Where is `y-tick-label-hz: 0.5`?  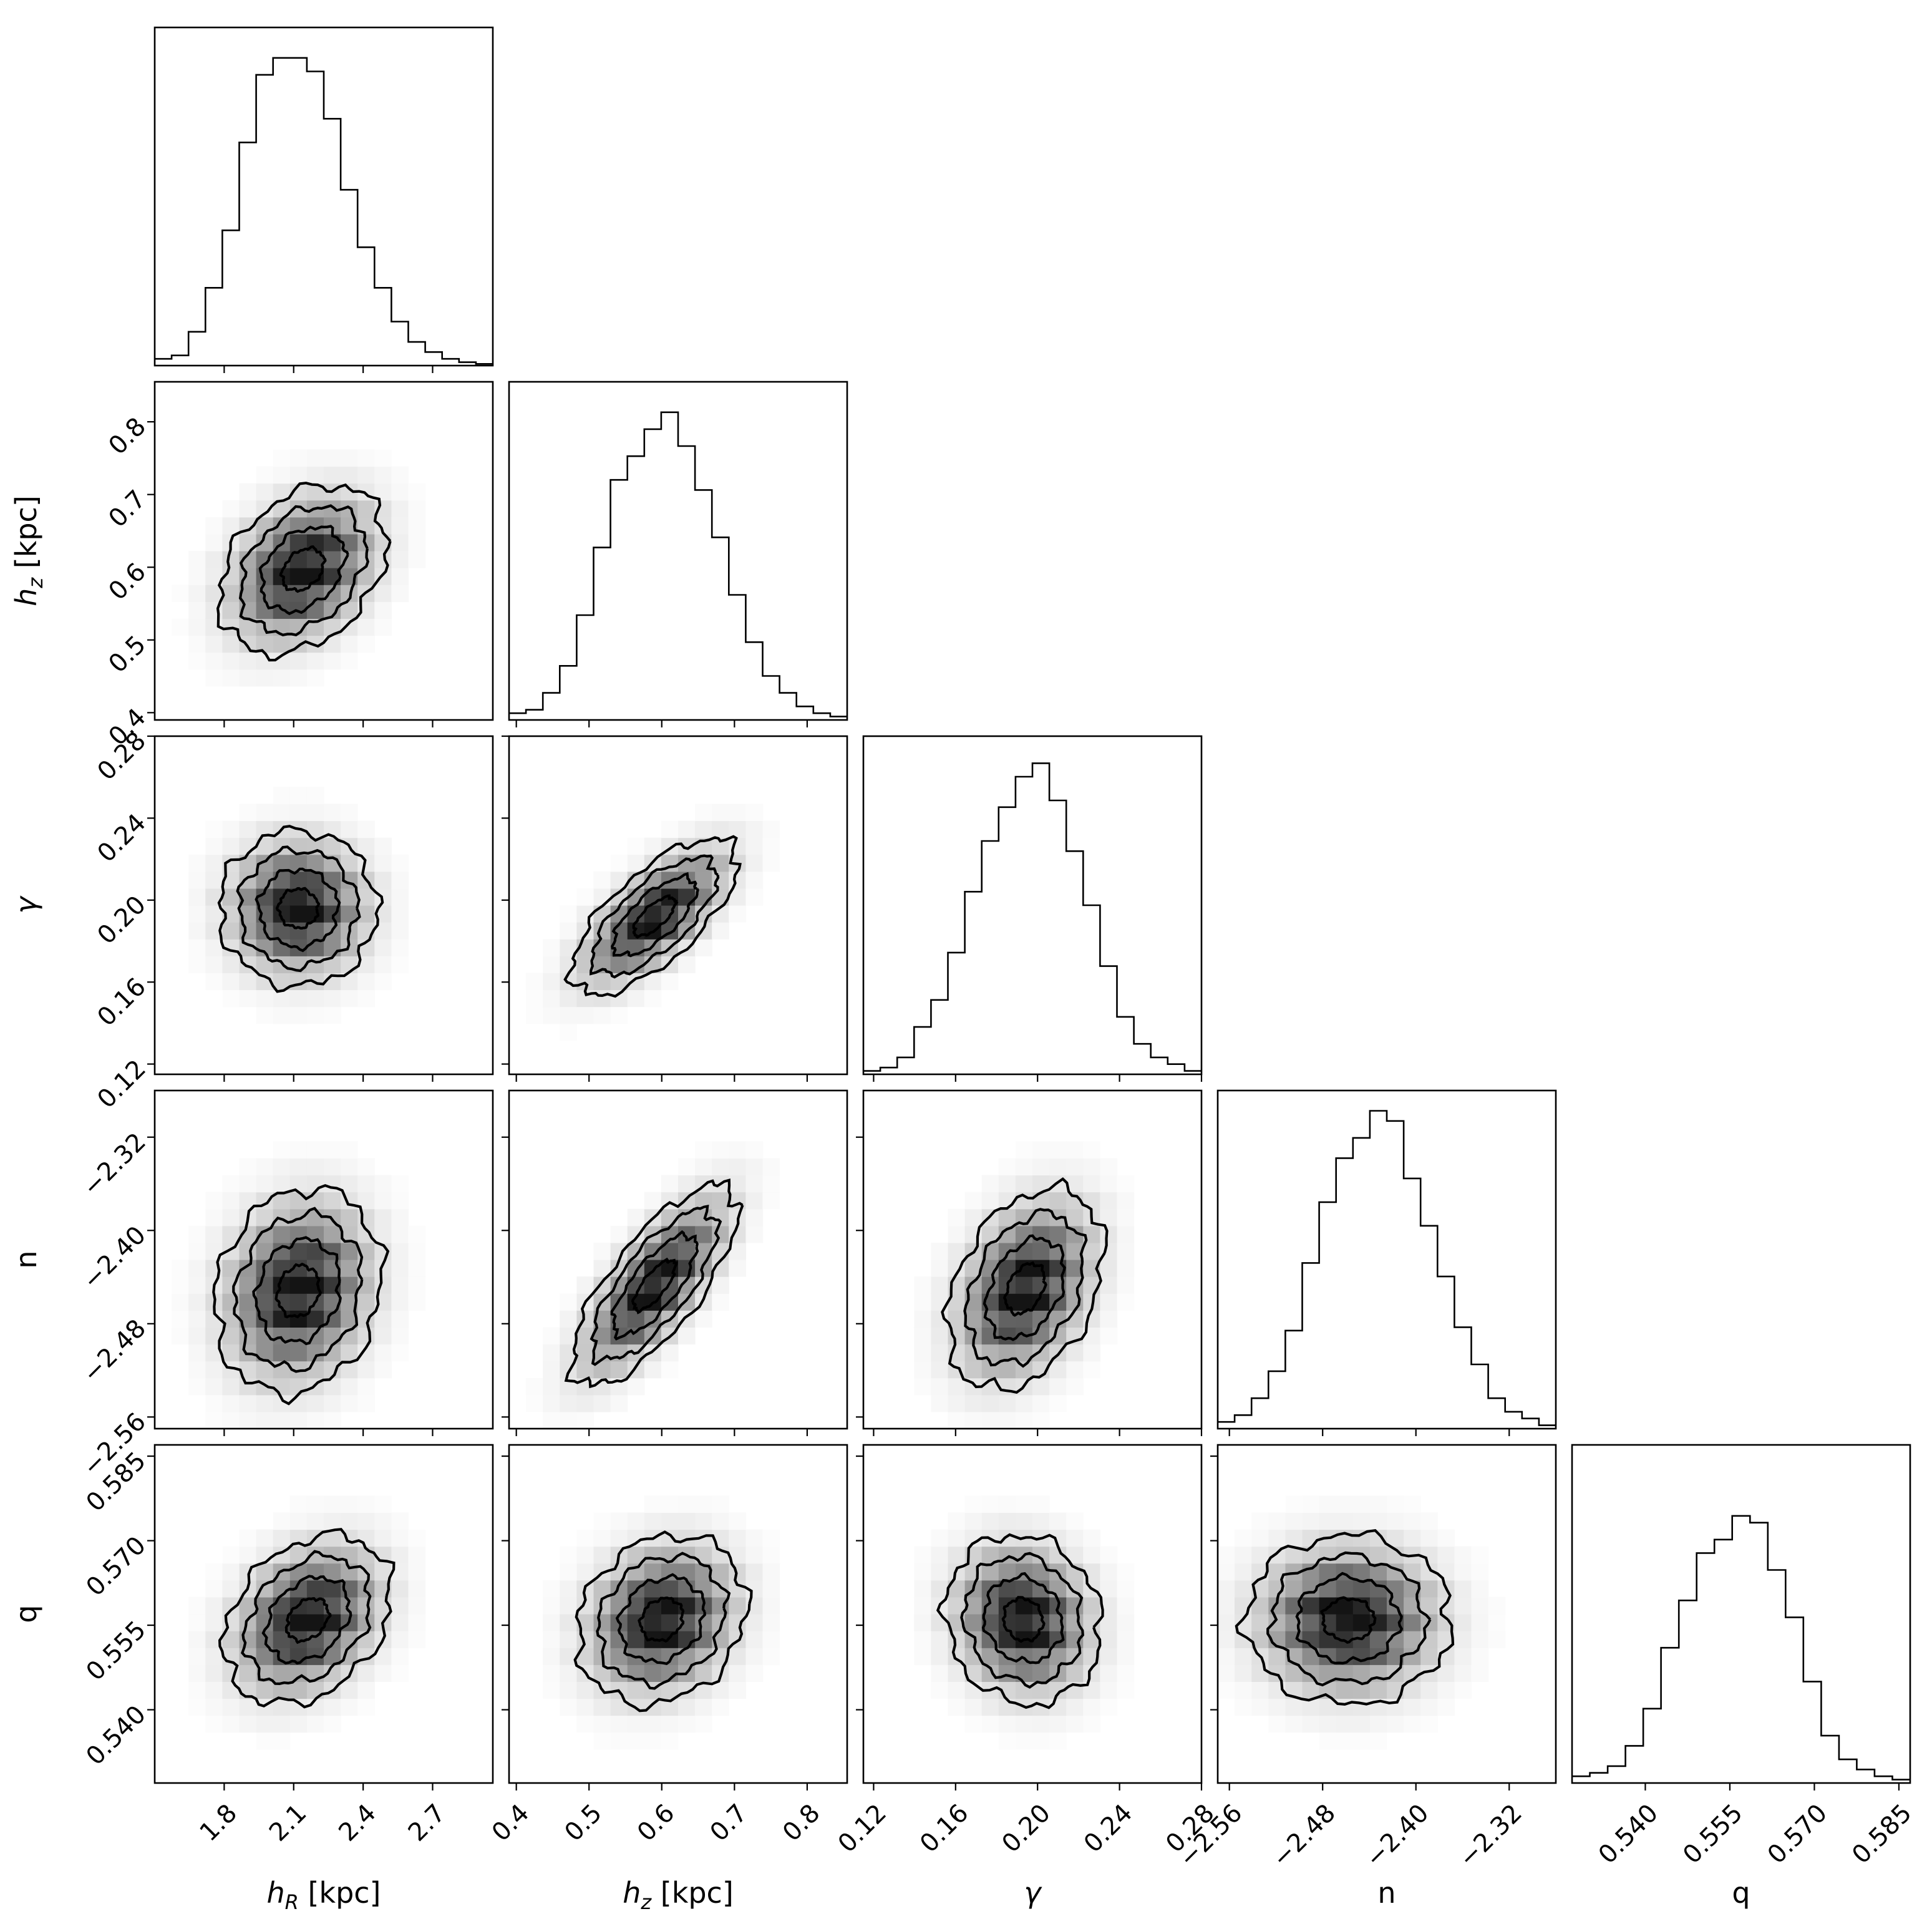 y-tick-label-hz: 0.5 is located at coordinates (127, 654).